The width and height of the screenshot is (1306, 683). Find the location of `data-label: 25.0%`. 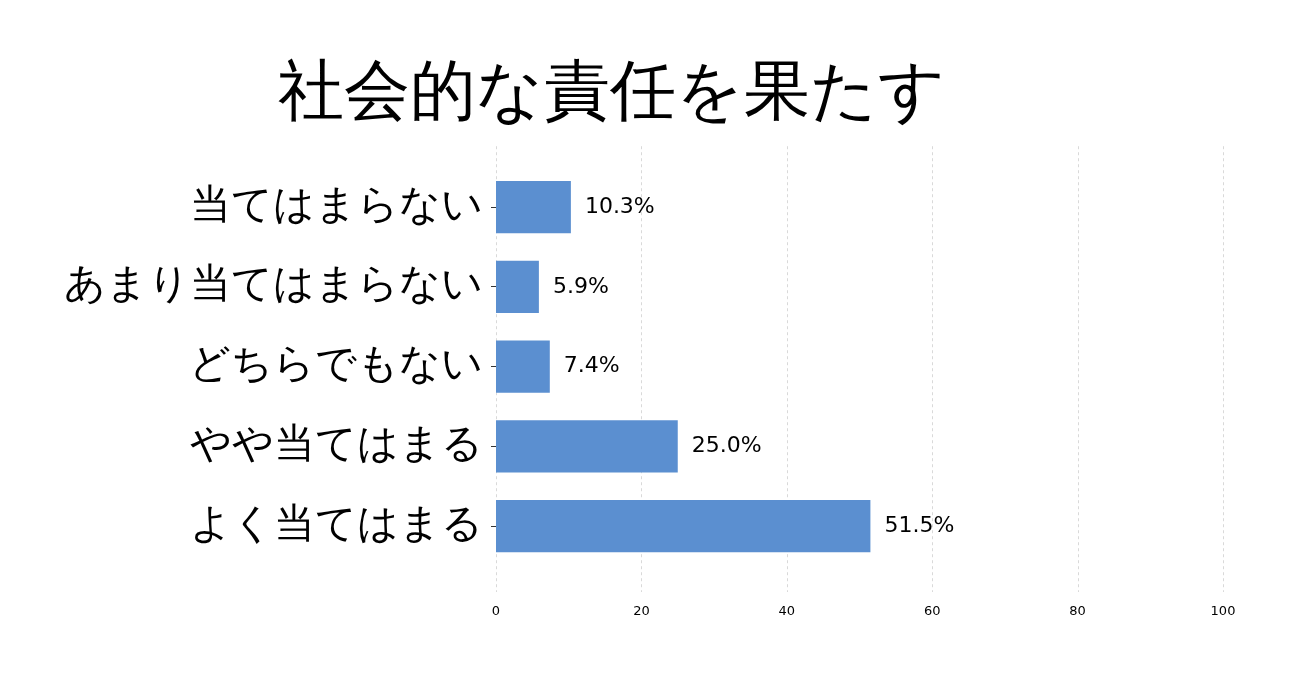

data-label: 25.0% is located at coordinates (726, 445).